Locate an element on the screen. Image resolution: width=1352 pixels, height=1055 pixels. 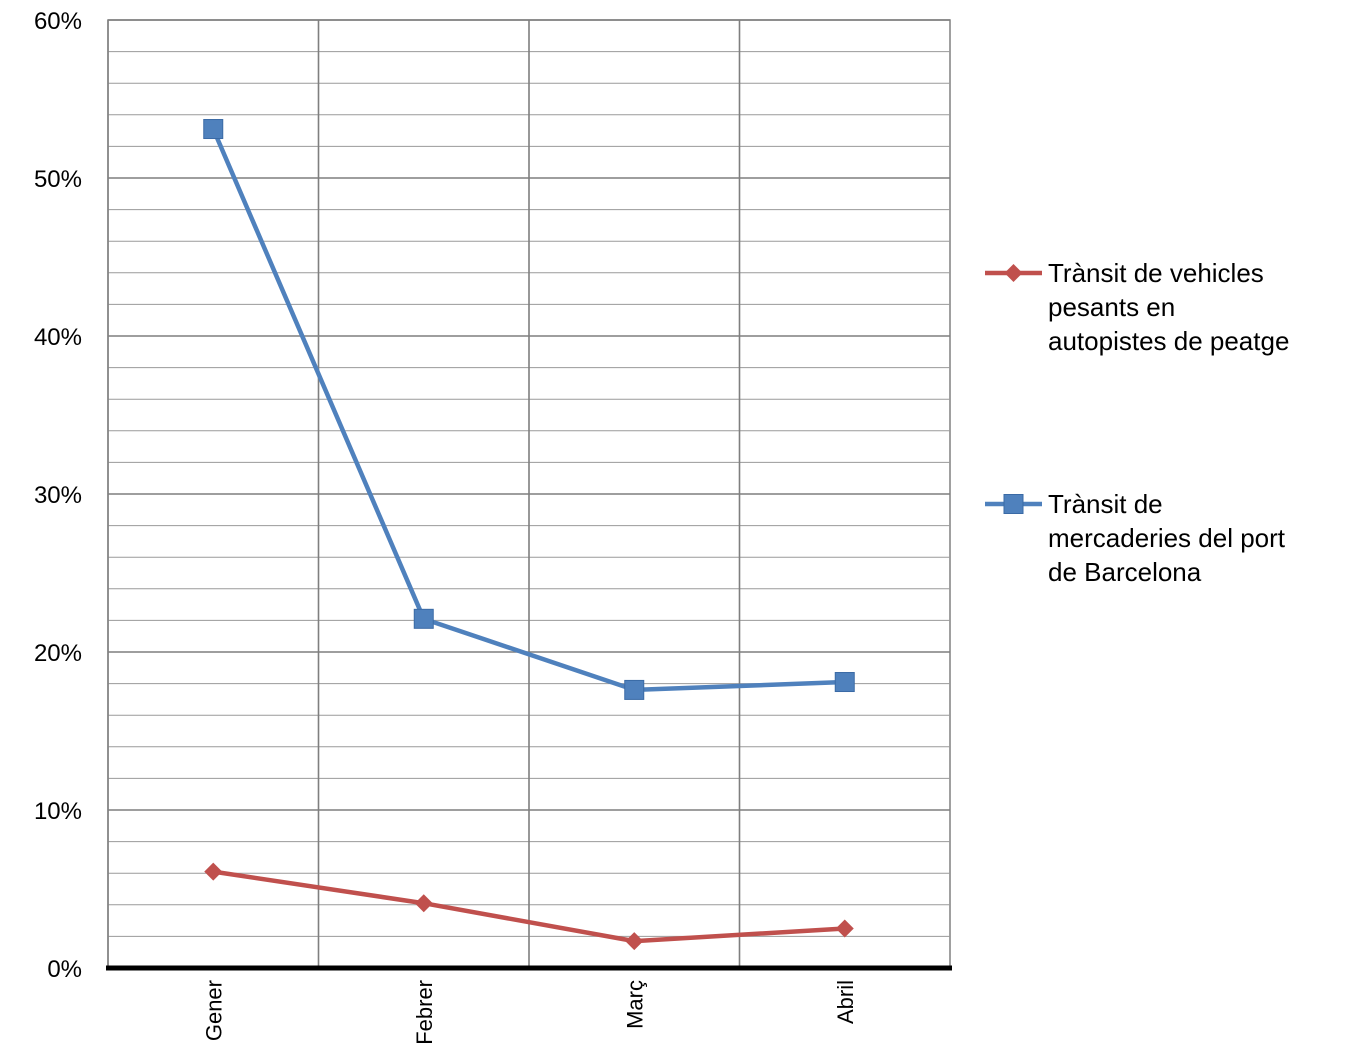
legend-label: Trànsit de vehicles is located at coordinates (1156, 273).